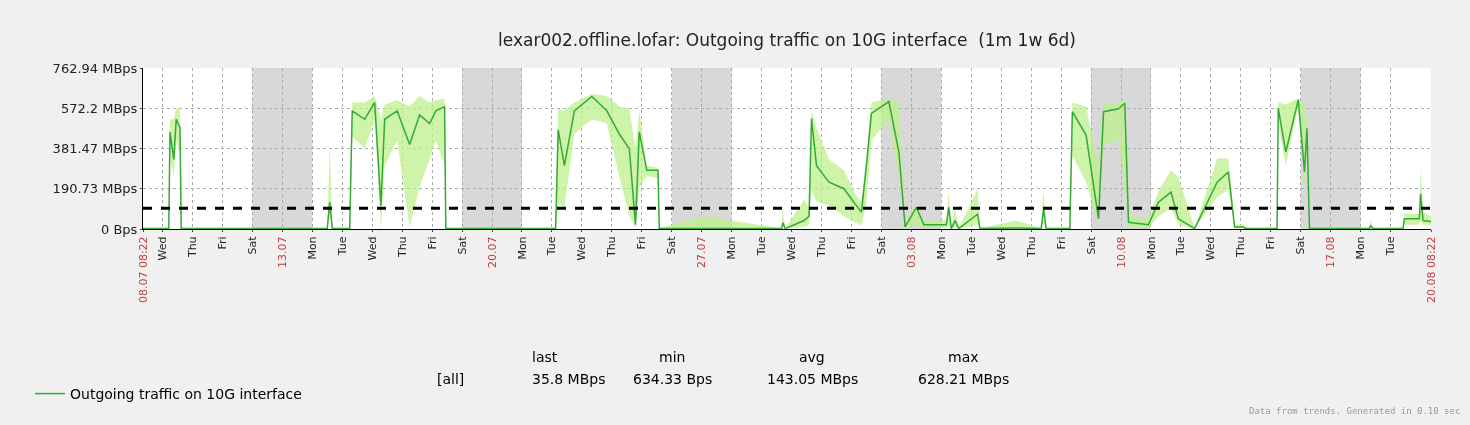 This screenshot has width=1470, height=425. Describe the element at coordinates (282, 252) in the screenshot. I see `x-tick-label: 13.07` at that location.